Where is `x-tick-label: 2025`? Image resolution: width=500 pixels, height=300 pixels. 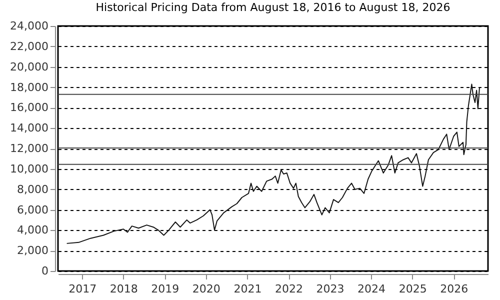 x-tick-label: 2025 is located at coordinates (412, 289).